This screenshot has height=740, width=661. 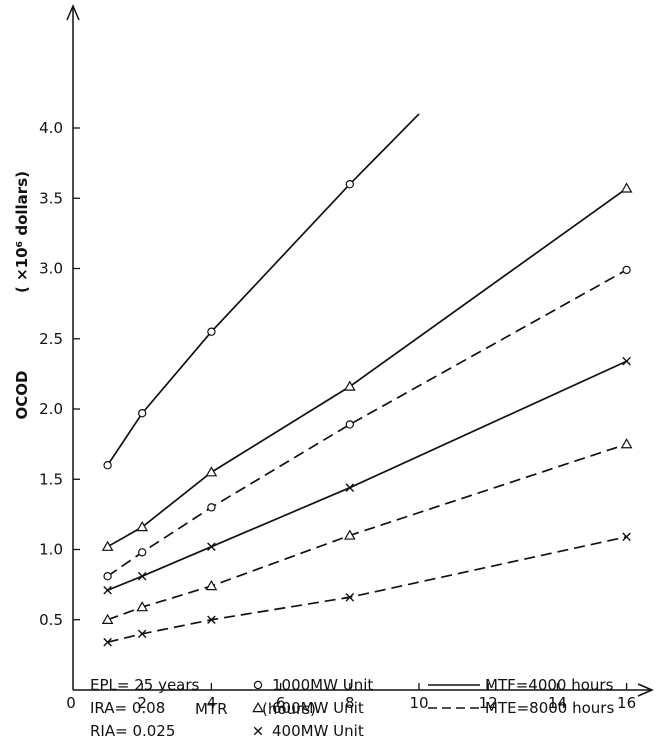 What do you see at coordinates (51, 620) in the screenshot?
I see `y-tick-label: 0.5` at bounding box center [51, 620].